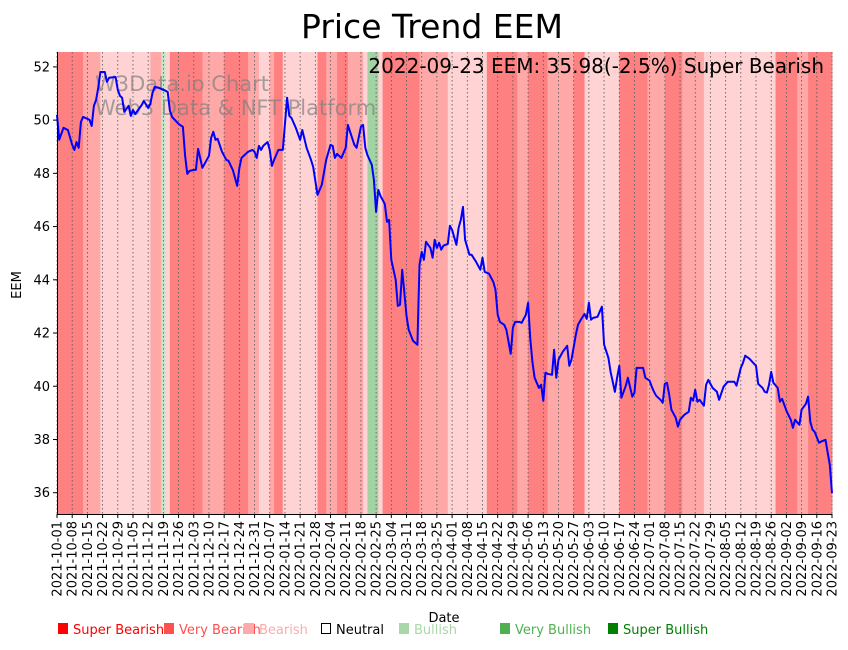  I want to click on x-tick-label: 2021-12-24, so click(240, 559).